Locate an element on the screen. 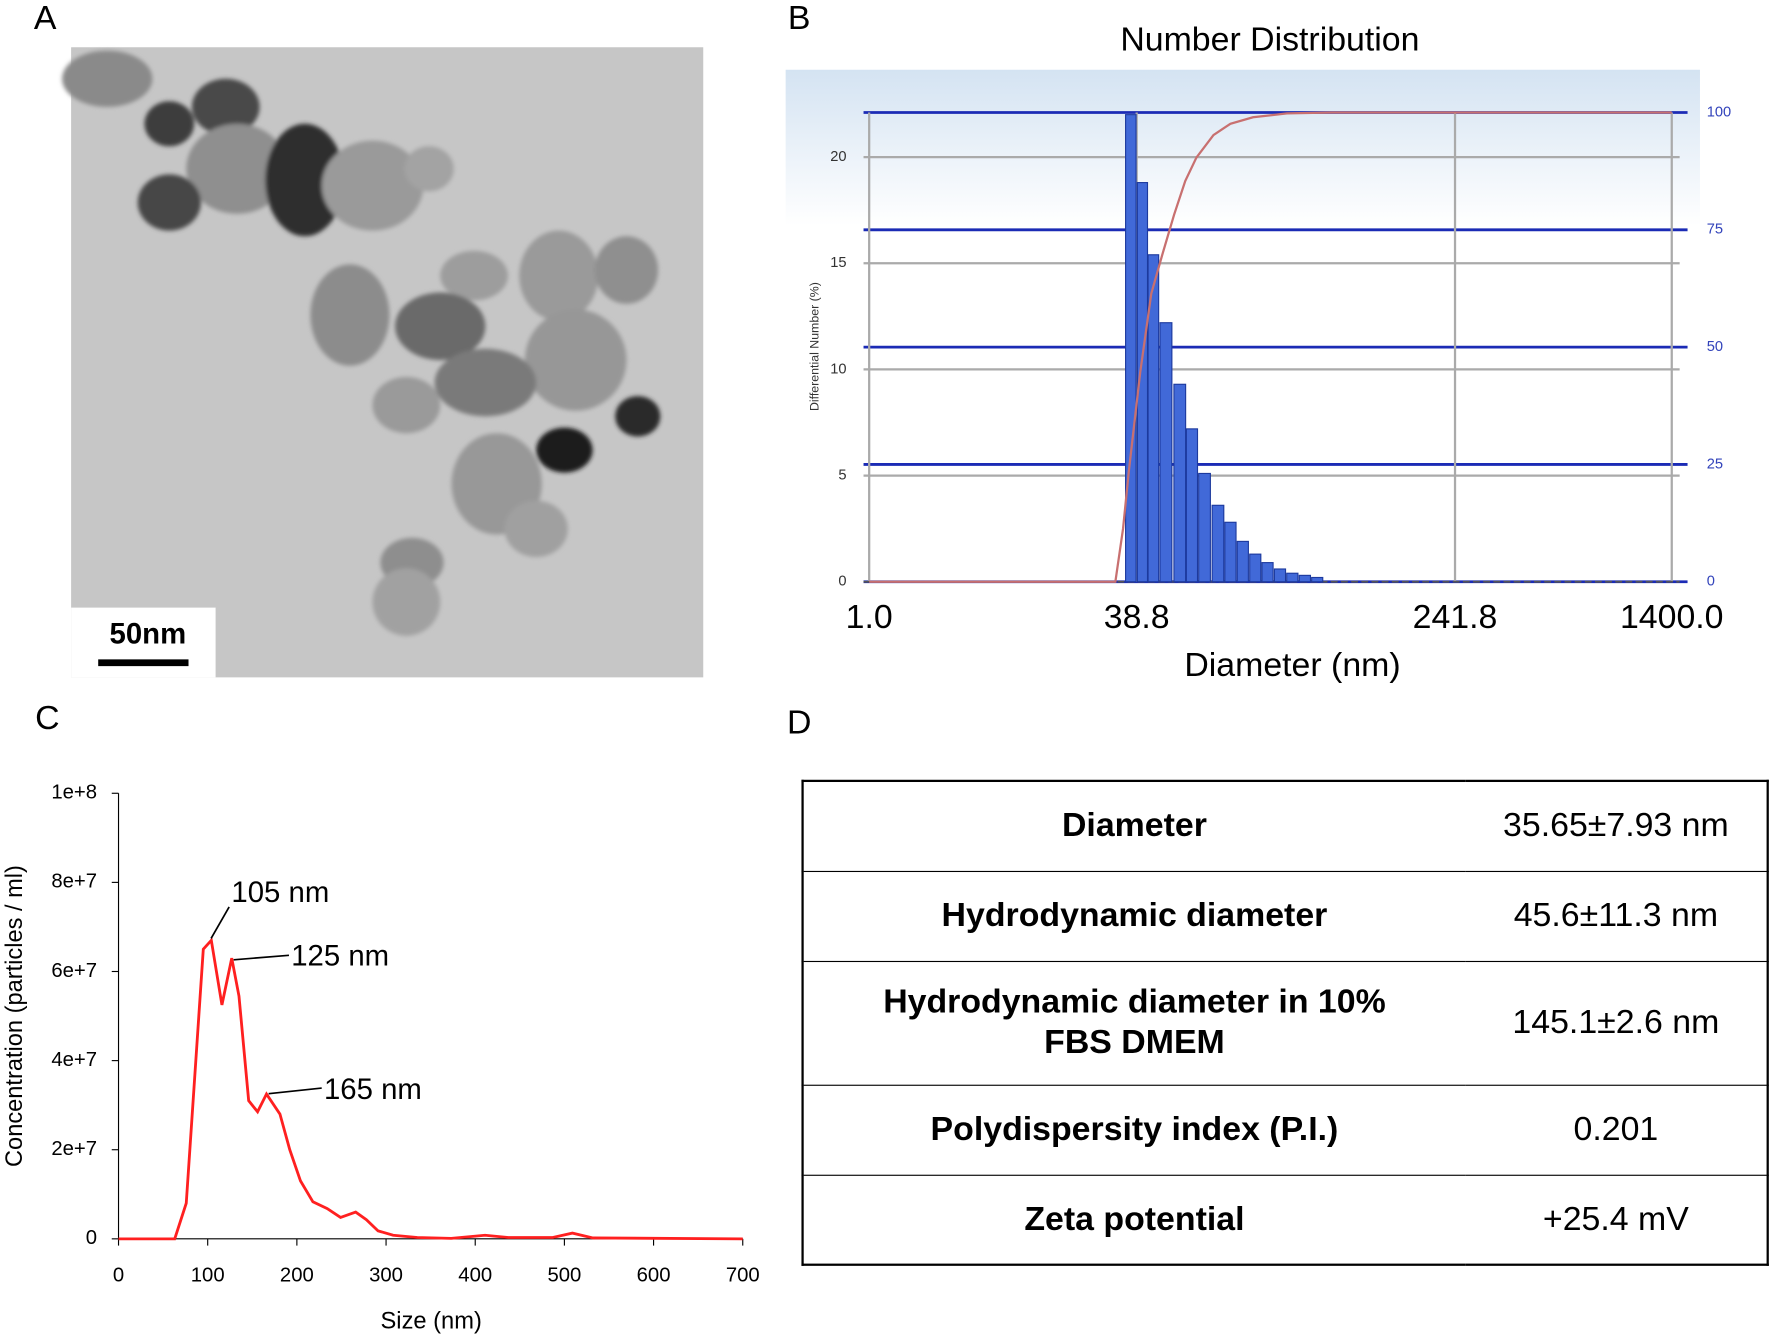  x-tick-label: 1400.0 is located at coordinates (1672, 617).